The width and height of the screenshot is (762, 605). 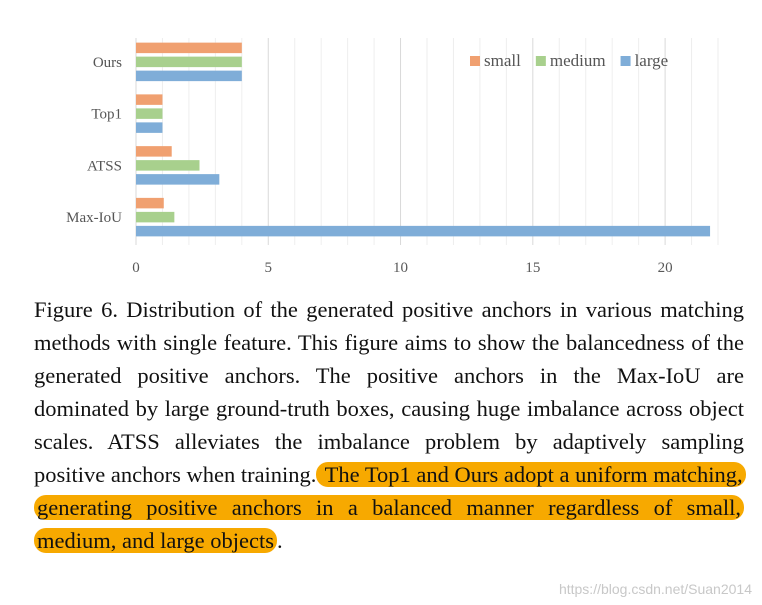 I want to click on legend-label-medium: medium, so click(x=578, y=60).